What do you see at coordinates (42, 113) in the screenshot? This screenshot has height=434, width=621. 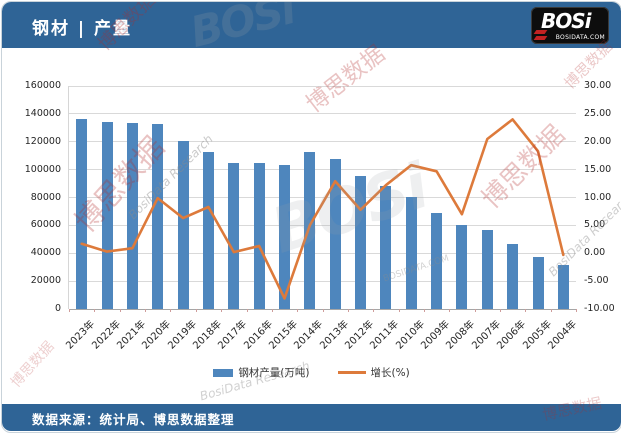 I see `y-axis-label-left: 140000` at bounding box center [42, 113].